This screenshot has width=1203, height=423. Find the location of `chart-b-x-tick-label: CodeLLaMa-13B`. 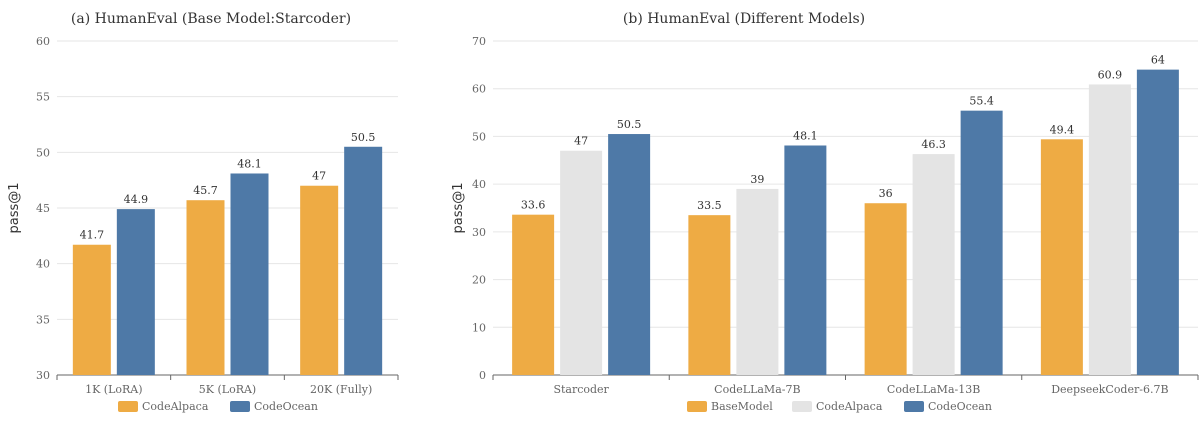

chart-b-x-tick-label: CodeLLaMa-13B is located at coordinates (933, 389).